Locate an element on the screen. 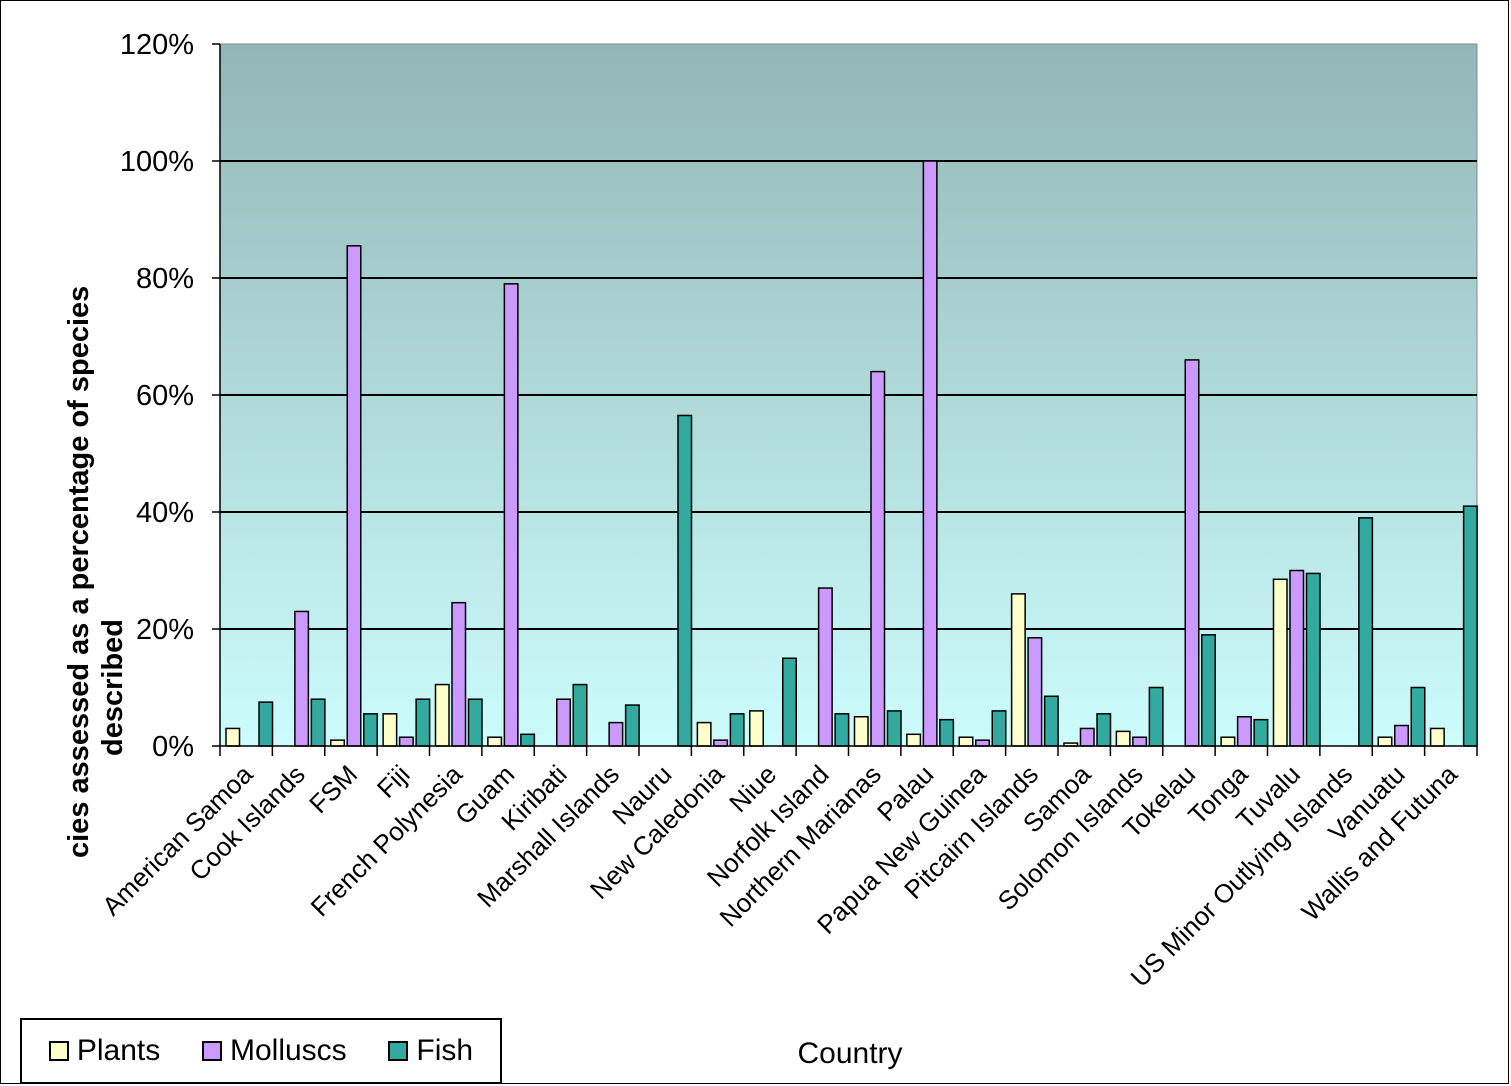 This screenshot has width=1511, height=1086. legend-label: Molluscs is located at coordinates (288, 1050).